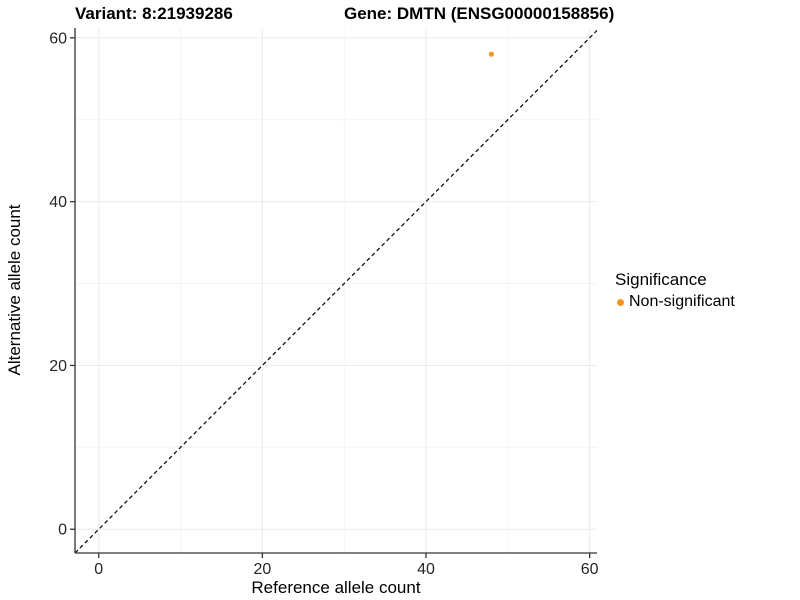 The image size is (800, 600). I want to click on y-axis-tick-labels: 0 20 40 60, so click(58, 284).